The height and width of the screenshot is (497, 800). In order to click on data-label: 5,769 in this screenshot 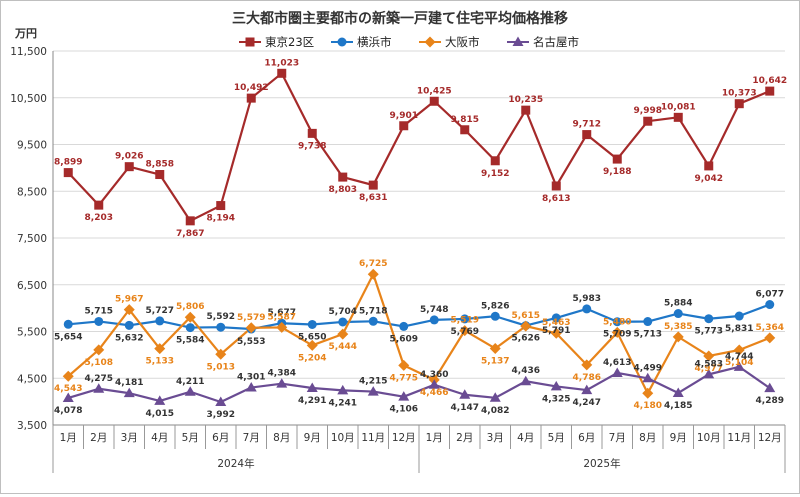, I will do `click(465, 332)`.